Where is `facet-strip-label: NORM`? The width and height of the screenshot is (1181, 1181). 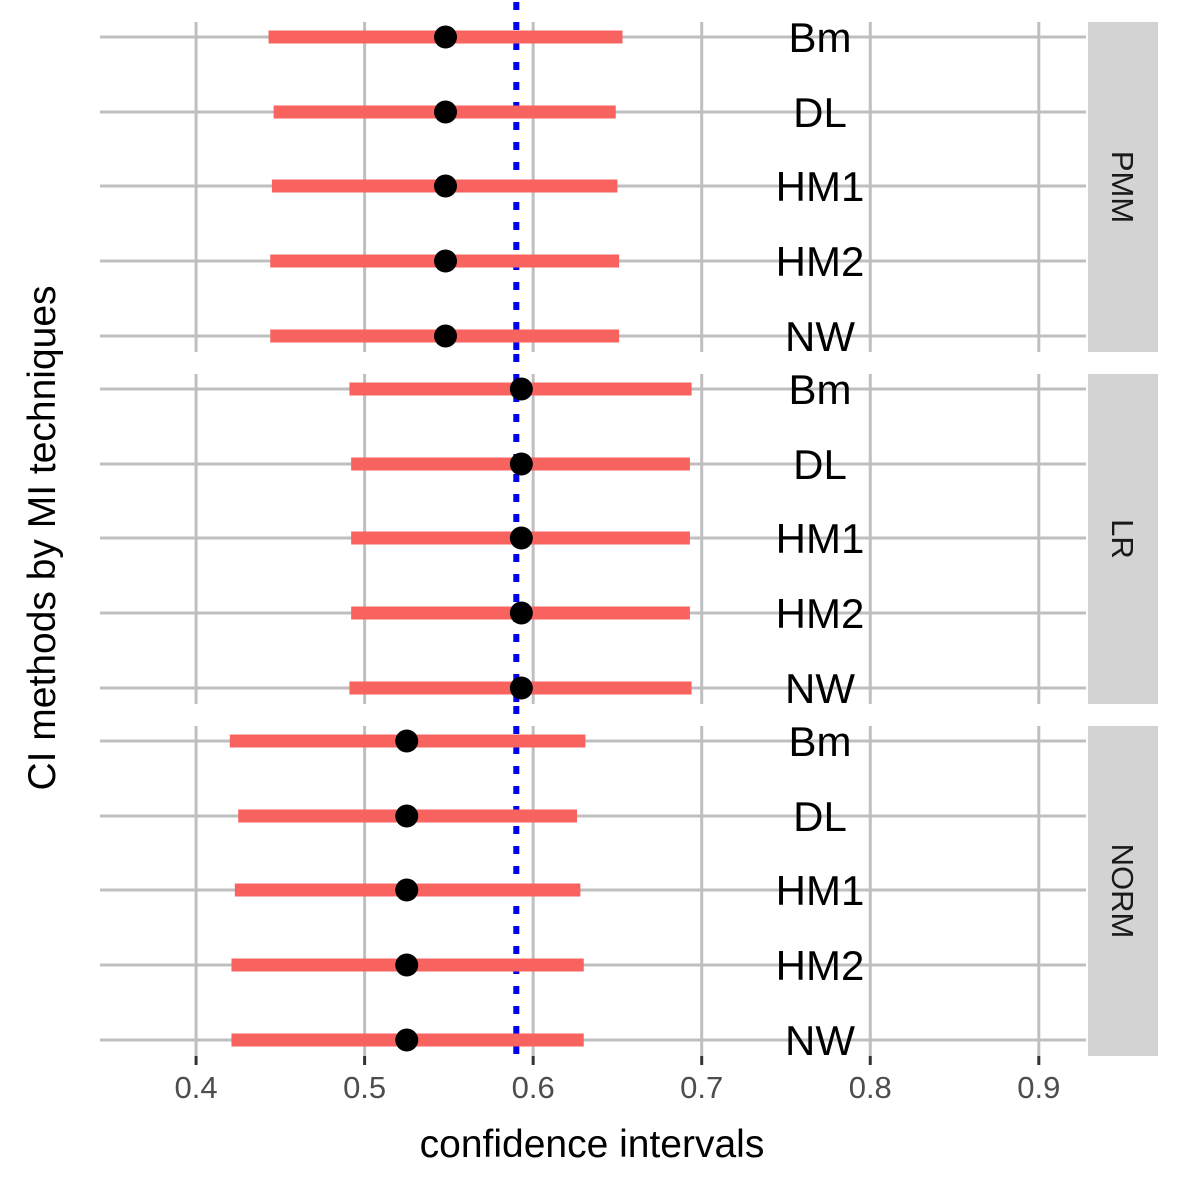
facet-strip-label: NORM is located at coordinates (1122, 891).